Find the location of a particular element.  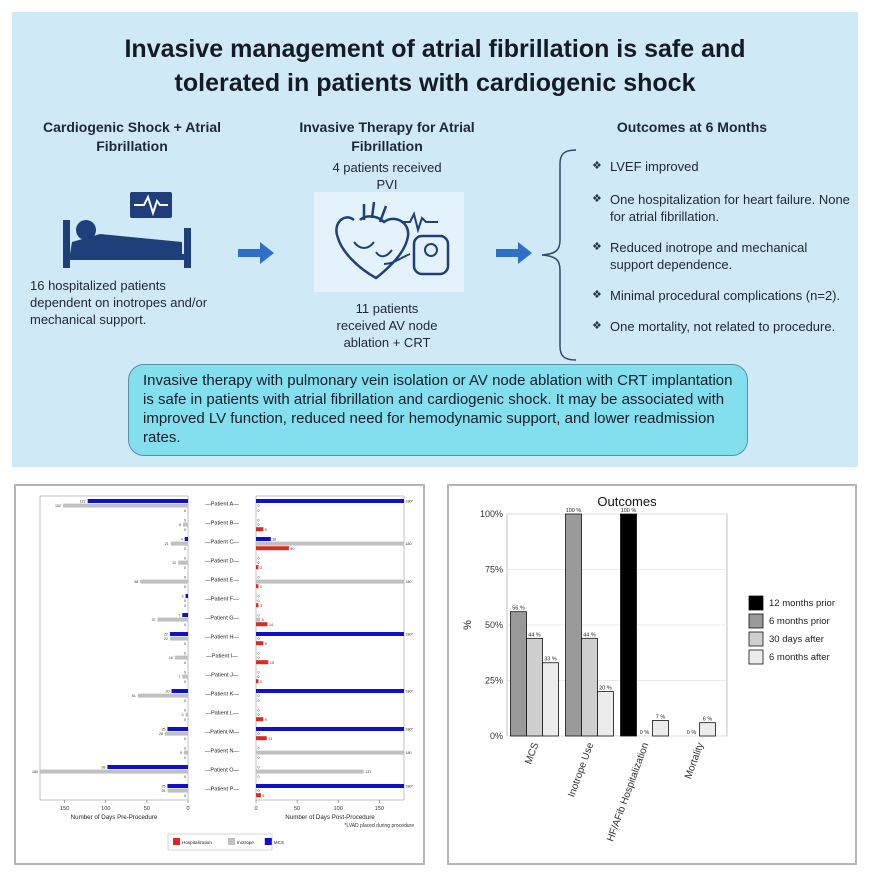

post-bar-label: 40 is located at coordinates (292, 549).